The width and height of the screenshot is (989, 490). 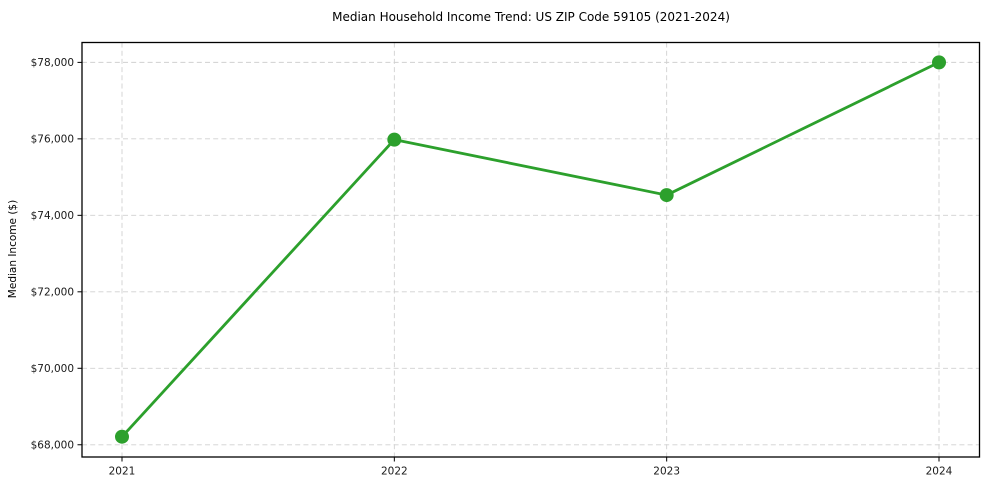 What do you see at coordinates (52, 216) in the screenshot?
I see `y-tick-label: $74,000` at bounding box center [52, 216].